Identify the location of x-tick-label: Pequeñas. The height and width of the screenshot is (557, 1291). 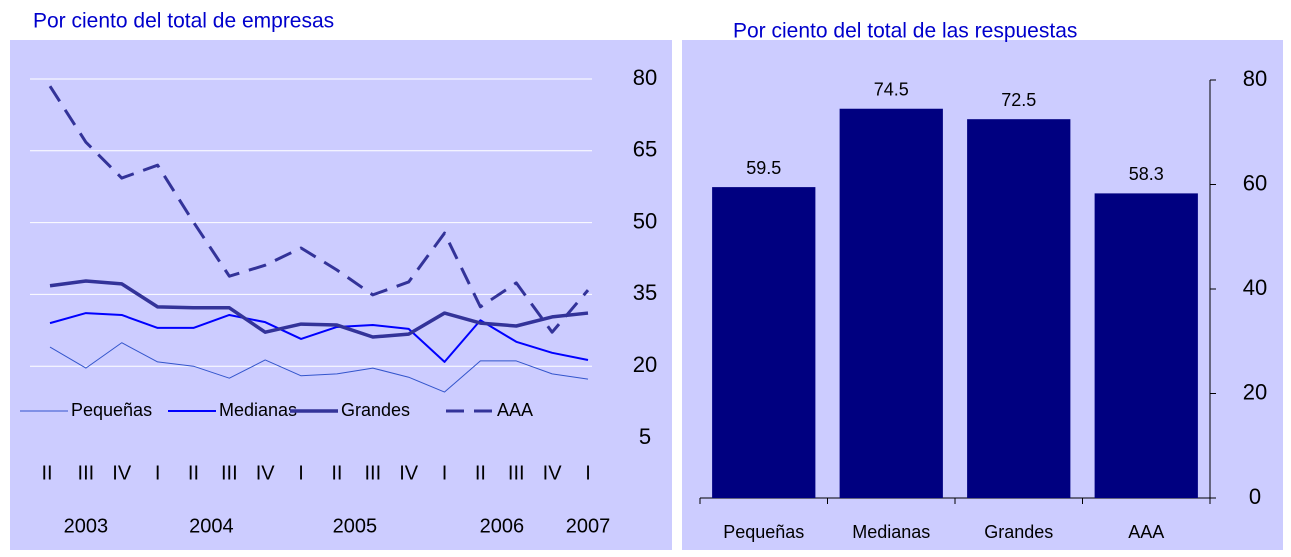
(763, 532).